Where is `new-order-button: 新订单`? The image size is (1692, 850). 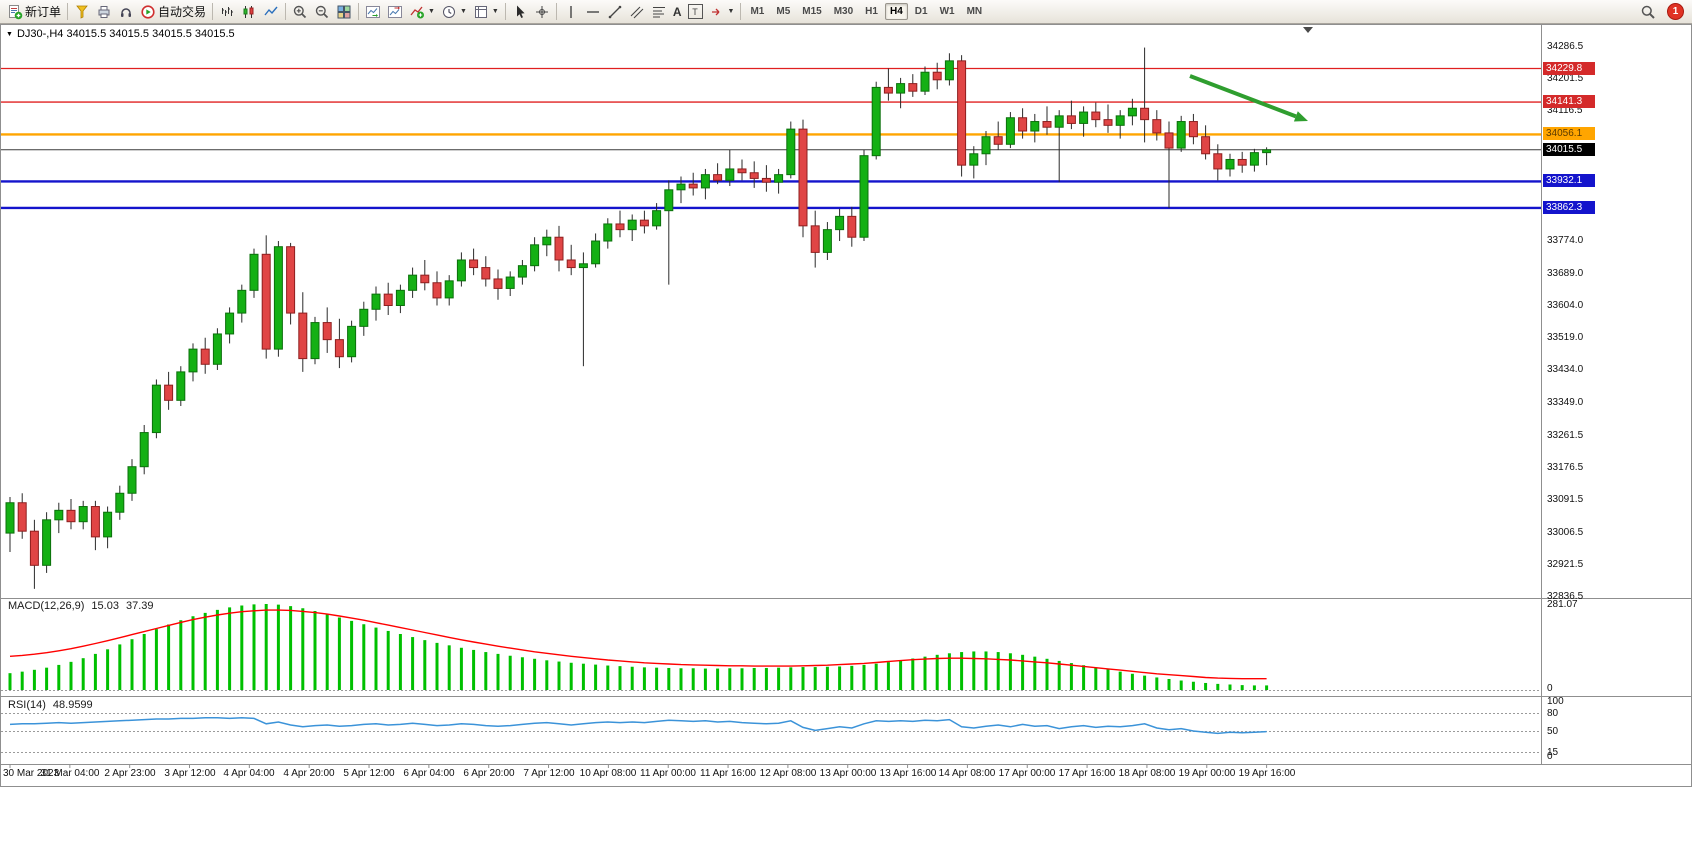
new-order-button: 新订单 is located at coordinates (34, 12).